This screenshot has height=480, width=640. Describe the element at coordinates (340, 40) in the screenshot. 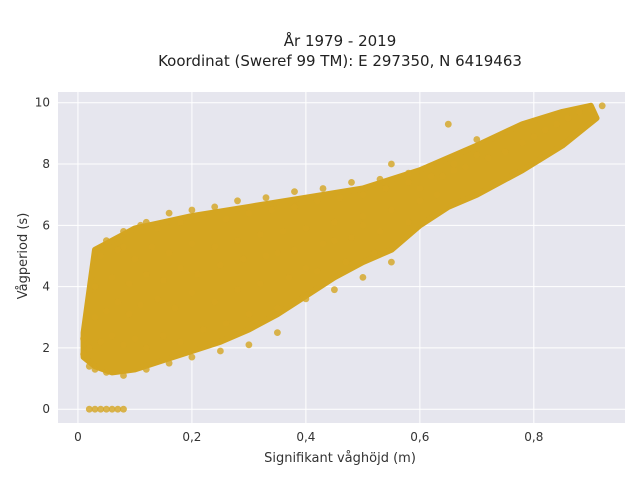

I see `chart-title: År 1979 - 2019` at that location.